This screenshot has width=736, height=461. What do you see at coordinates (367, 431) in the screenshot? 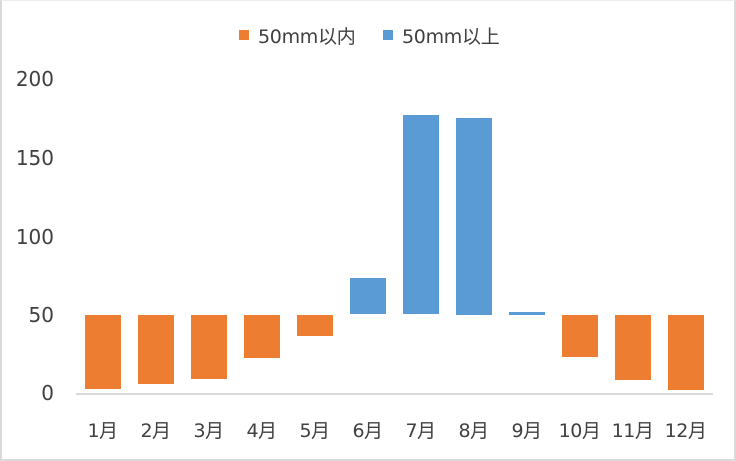
I see `x-label-6: 6月` at bounding box center [367, 431].